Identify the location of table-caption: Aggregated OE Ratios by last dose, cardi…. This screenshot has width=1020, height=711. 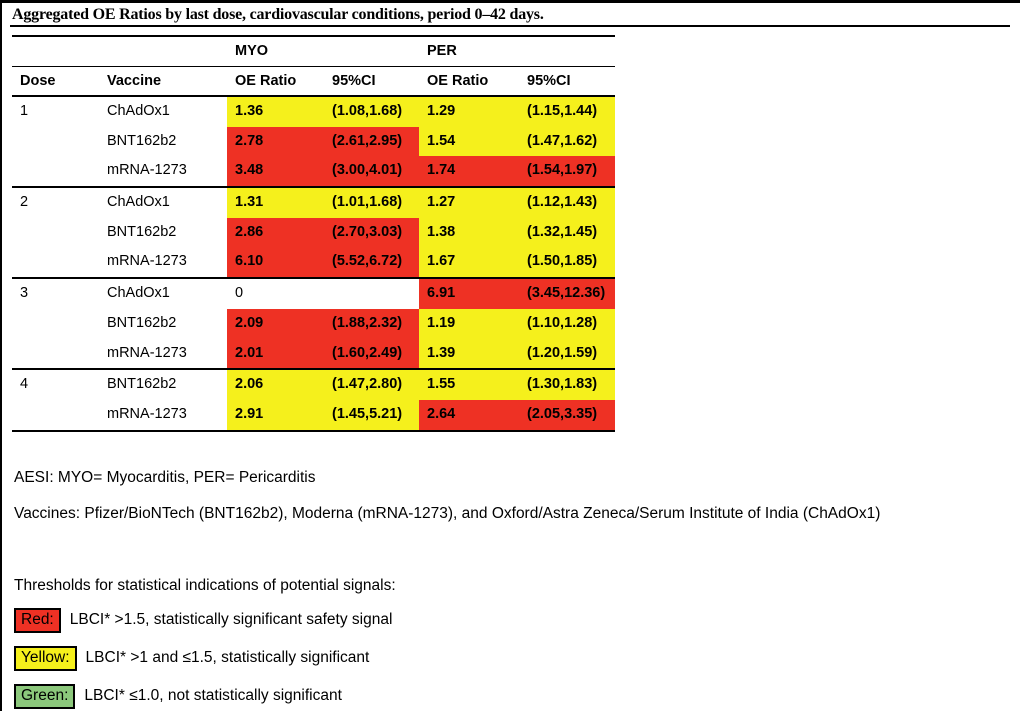
(278, 14).